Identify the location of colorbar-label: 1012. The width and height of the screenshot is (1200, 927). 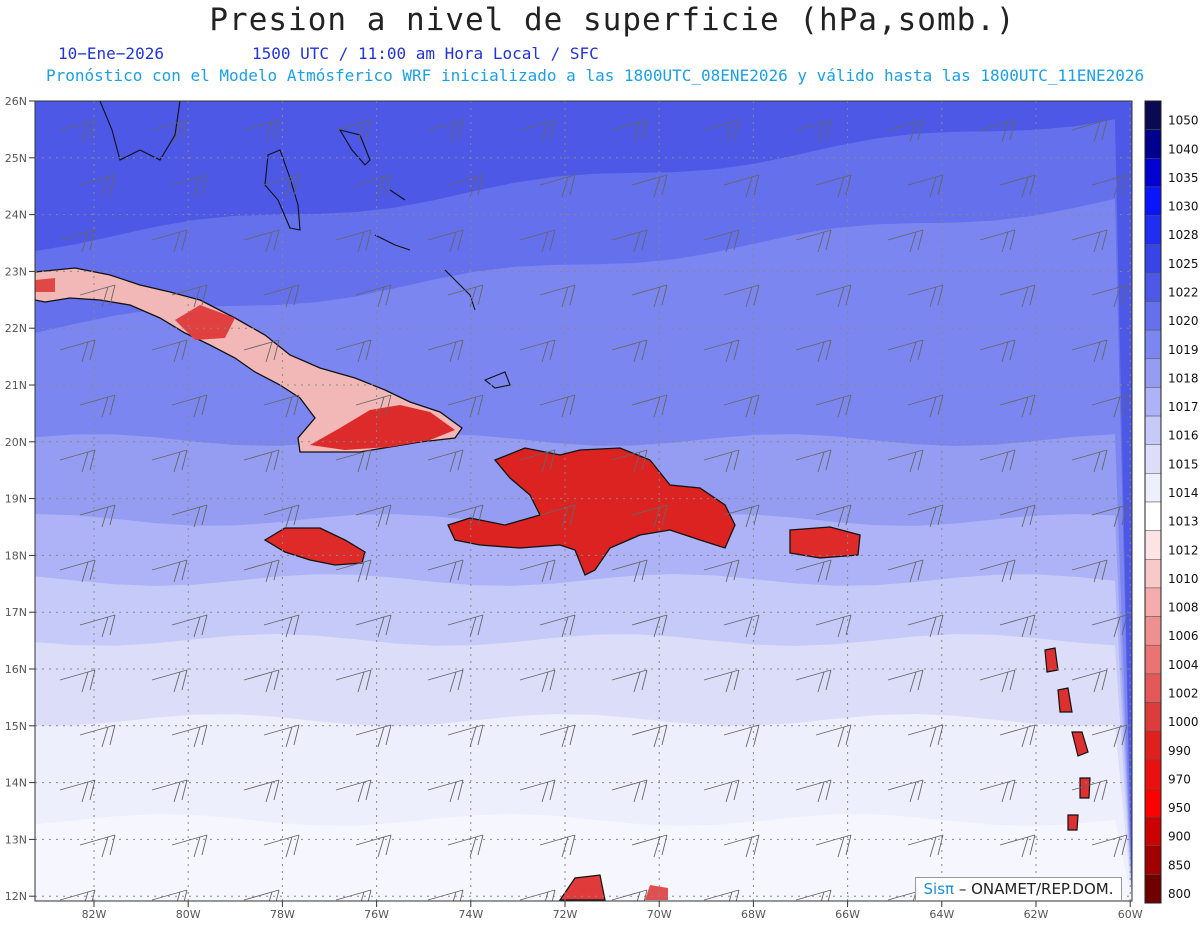
(1183, 550).